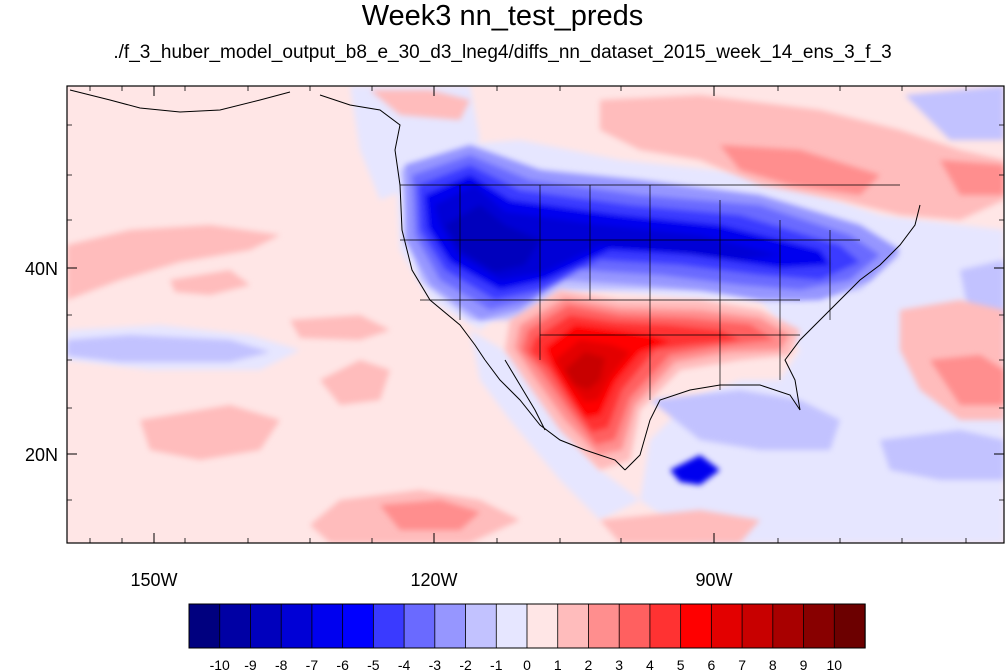 This screenshot has height=672, width=1005. Describe the element at coordinates (433, 580) in the screenshot. I see `x-tick-label: 120W` at that location.